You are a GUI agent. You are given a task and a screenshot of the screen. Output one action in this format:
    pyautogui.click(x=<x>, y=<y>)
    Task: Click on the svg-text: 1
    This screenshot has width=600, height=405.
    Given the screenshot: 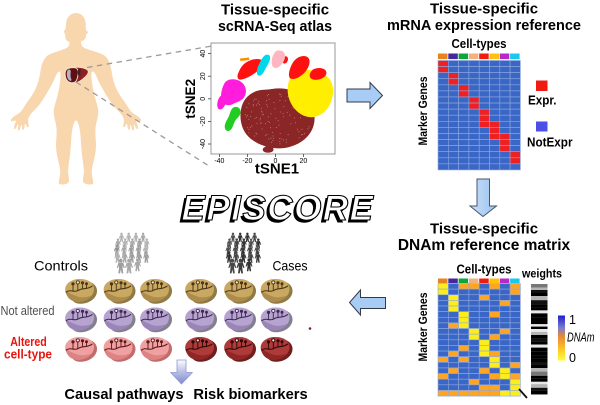 What is the action you would take?
    pyautogui.click(x=572, y=320)
    